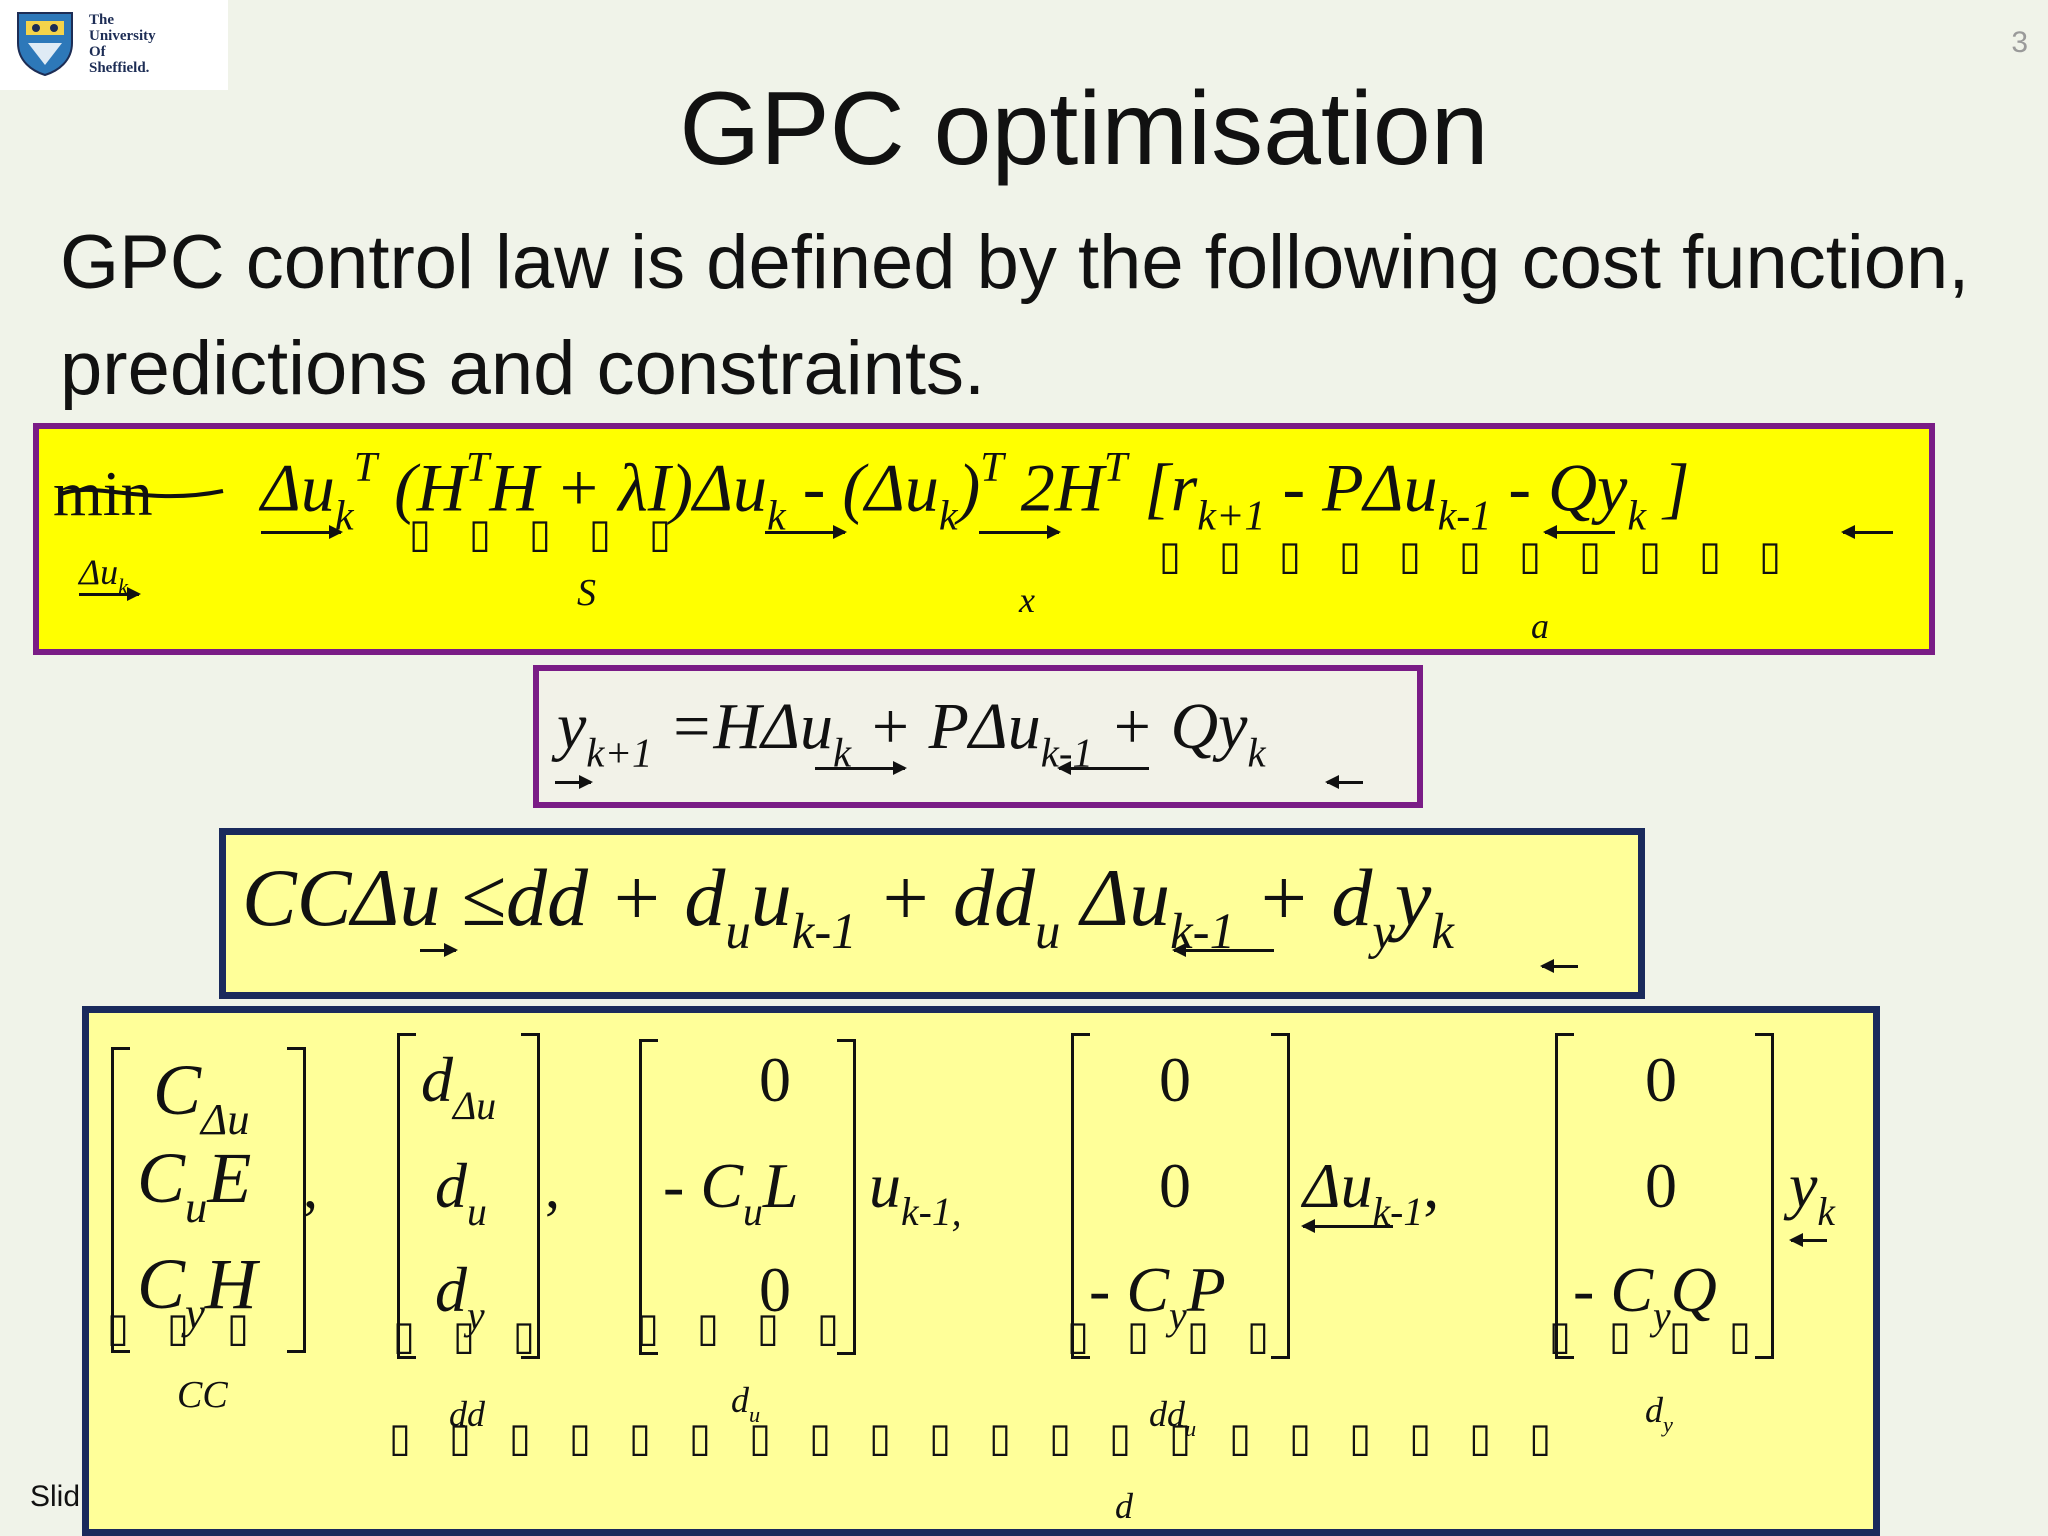 The width and height of the screenshot is (2048, 1536). What do you see at coordinates (775, 1289) in the screenshot?
I see `du-row-3: 0` at bounding box center [775, 1289].